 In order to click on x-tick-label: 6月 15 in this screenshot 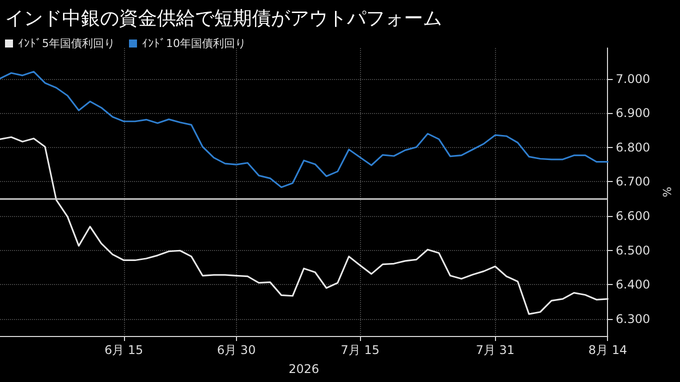, I will do `click(124, 350)`.